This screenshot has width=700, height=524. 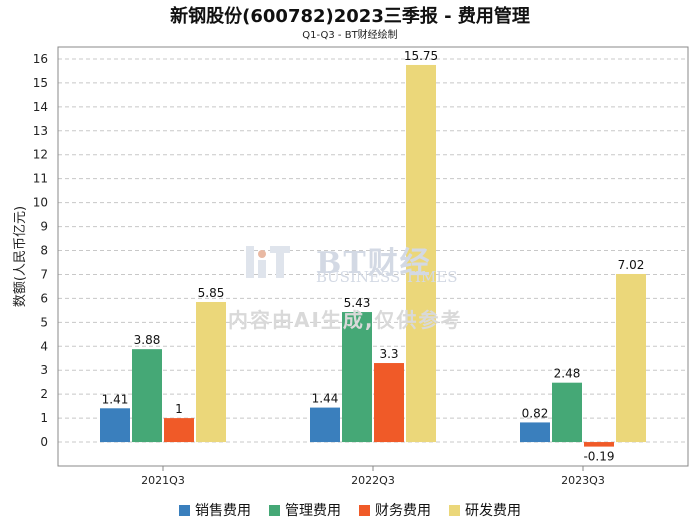 I want to click on y-tick-label: 4, so click(x=44, y=346).